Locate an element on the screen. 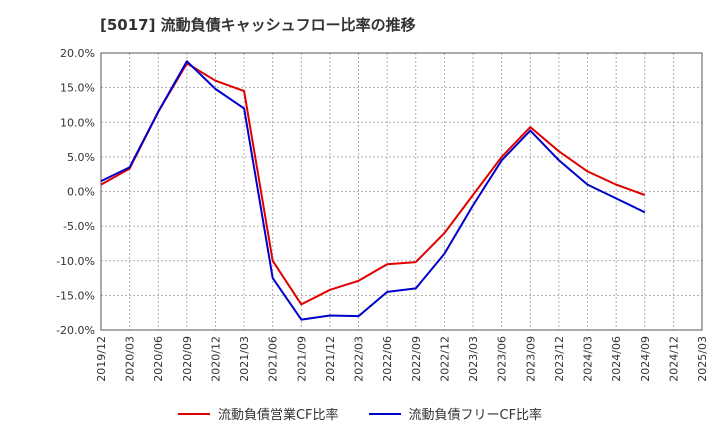  x-tick-label: 2024/03 is located at coordinates (588, 359).